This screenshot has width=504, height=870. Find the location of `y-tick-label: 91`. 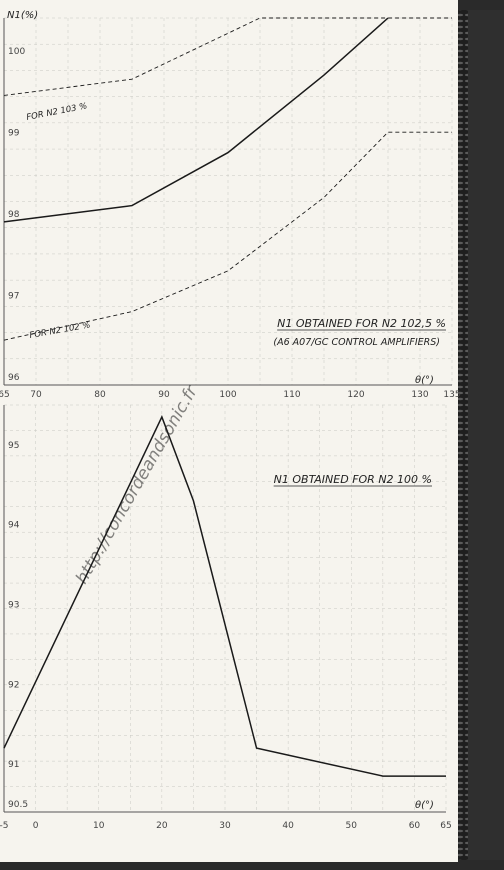

y-tick-label: 91 is located at coordinates (13, 765).